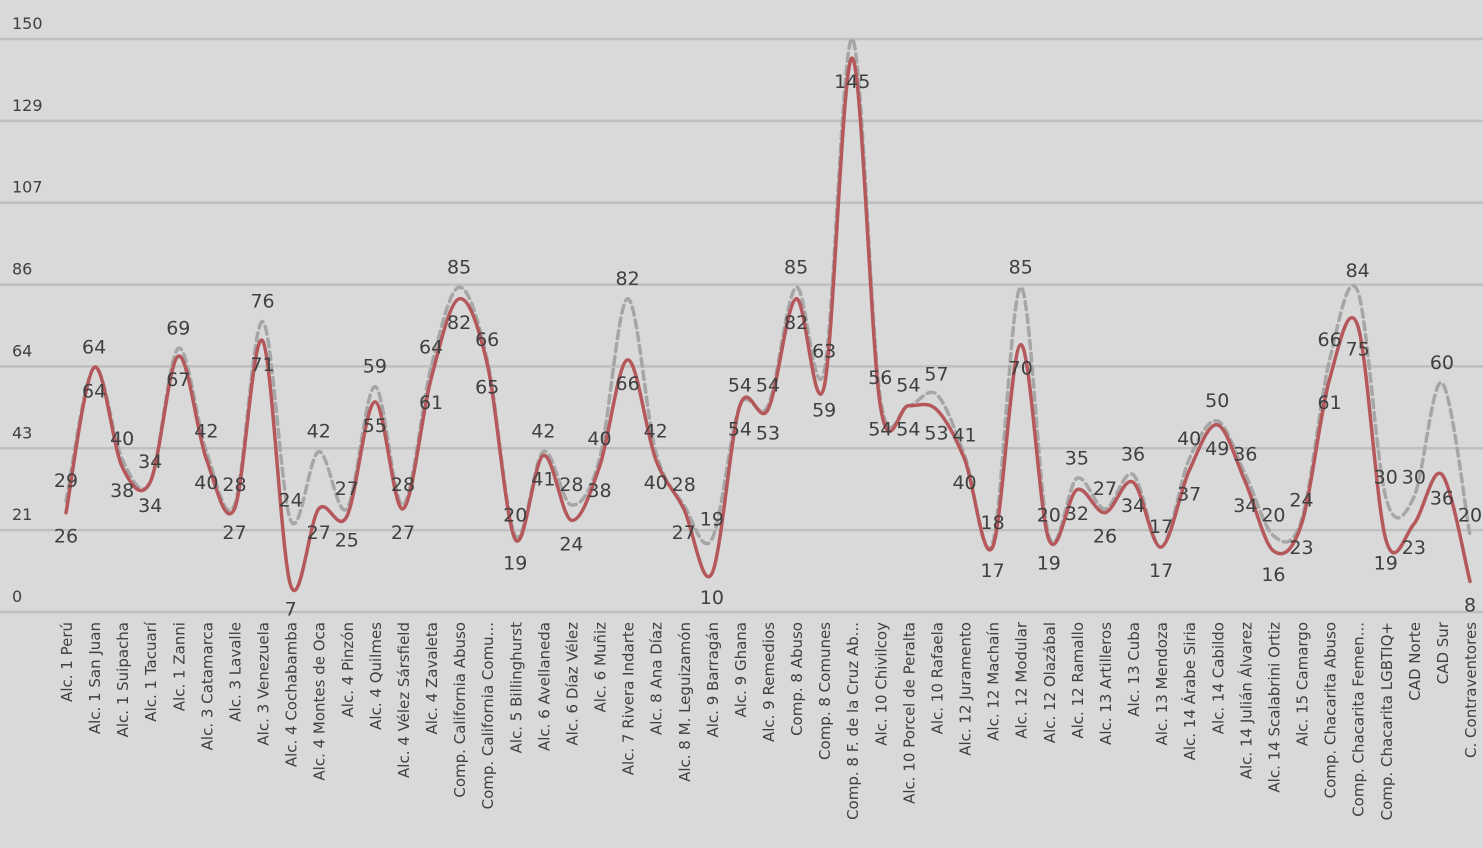 The image size is (1483, 848). Describe the element at coordinates (1077, 458) in the screenshot. I see `data-label-dashed: 35` at that location.